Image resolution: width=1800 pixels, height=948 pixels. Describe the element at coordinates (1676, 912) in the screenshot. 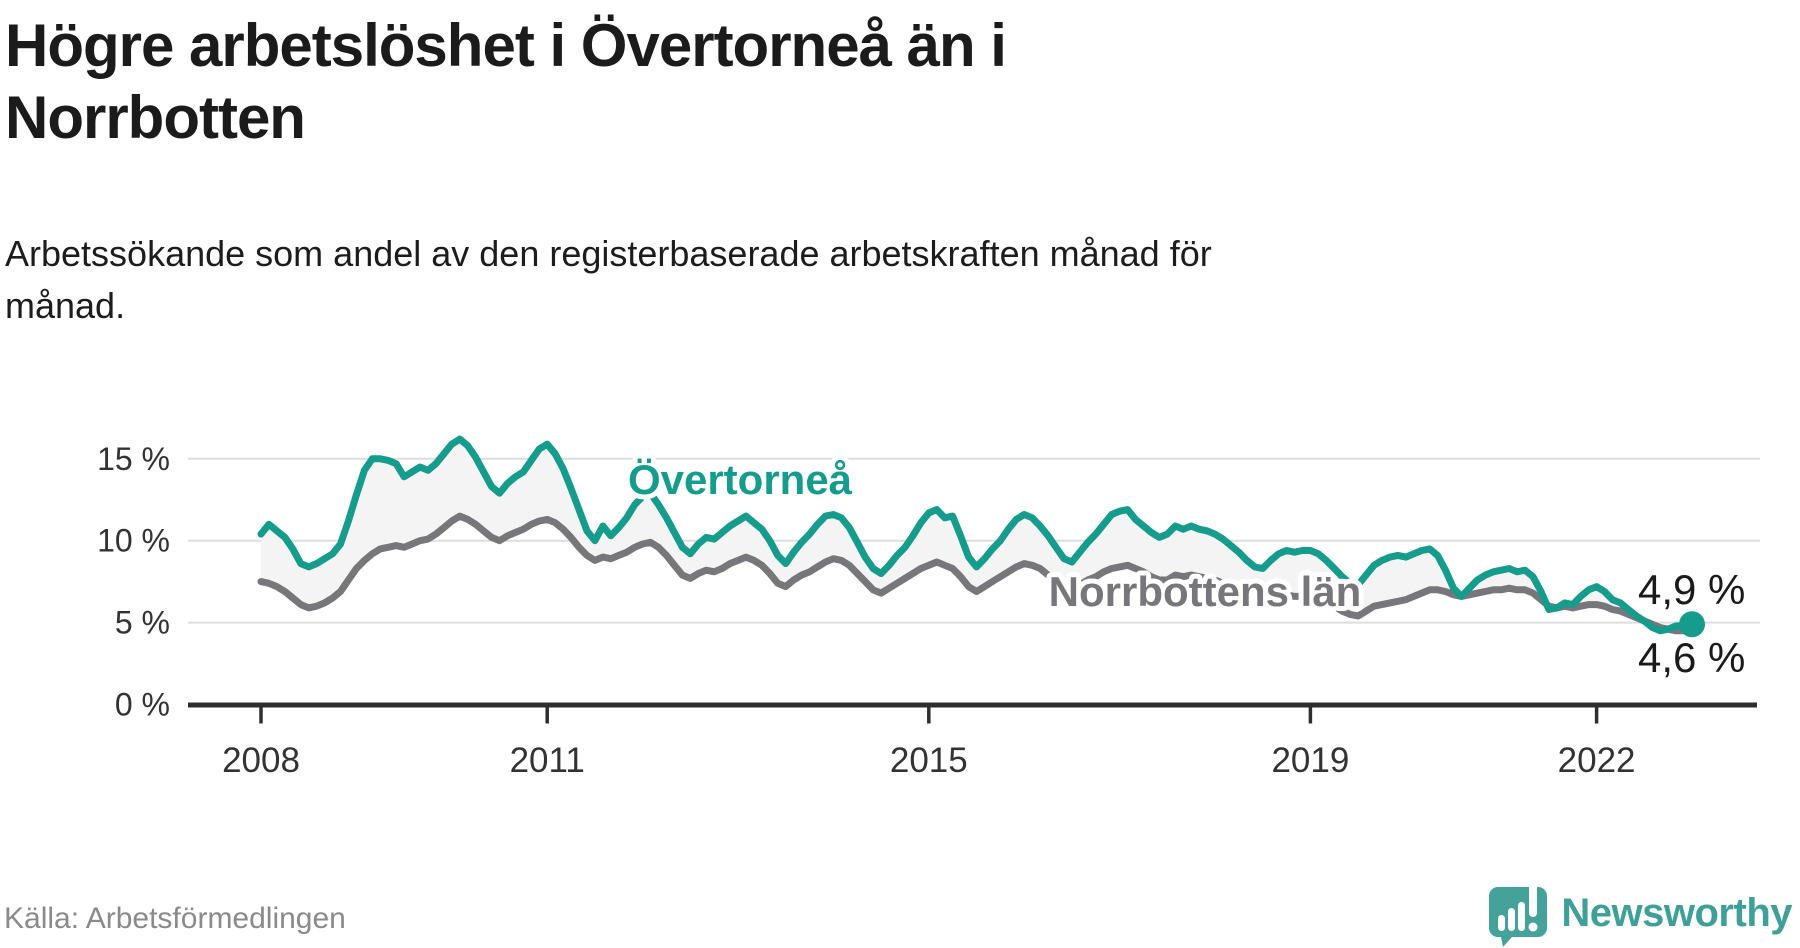

I see `newsworthy-logo-text: Newsworthy` at that location.